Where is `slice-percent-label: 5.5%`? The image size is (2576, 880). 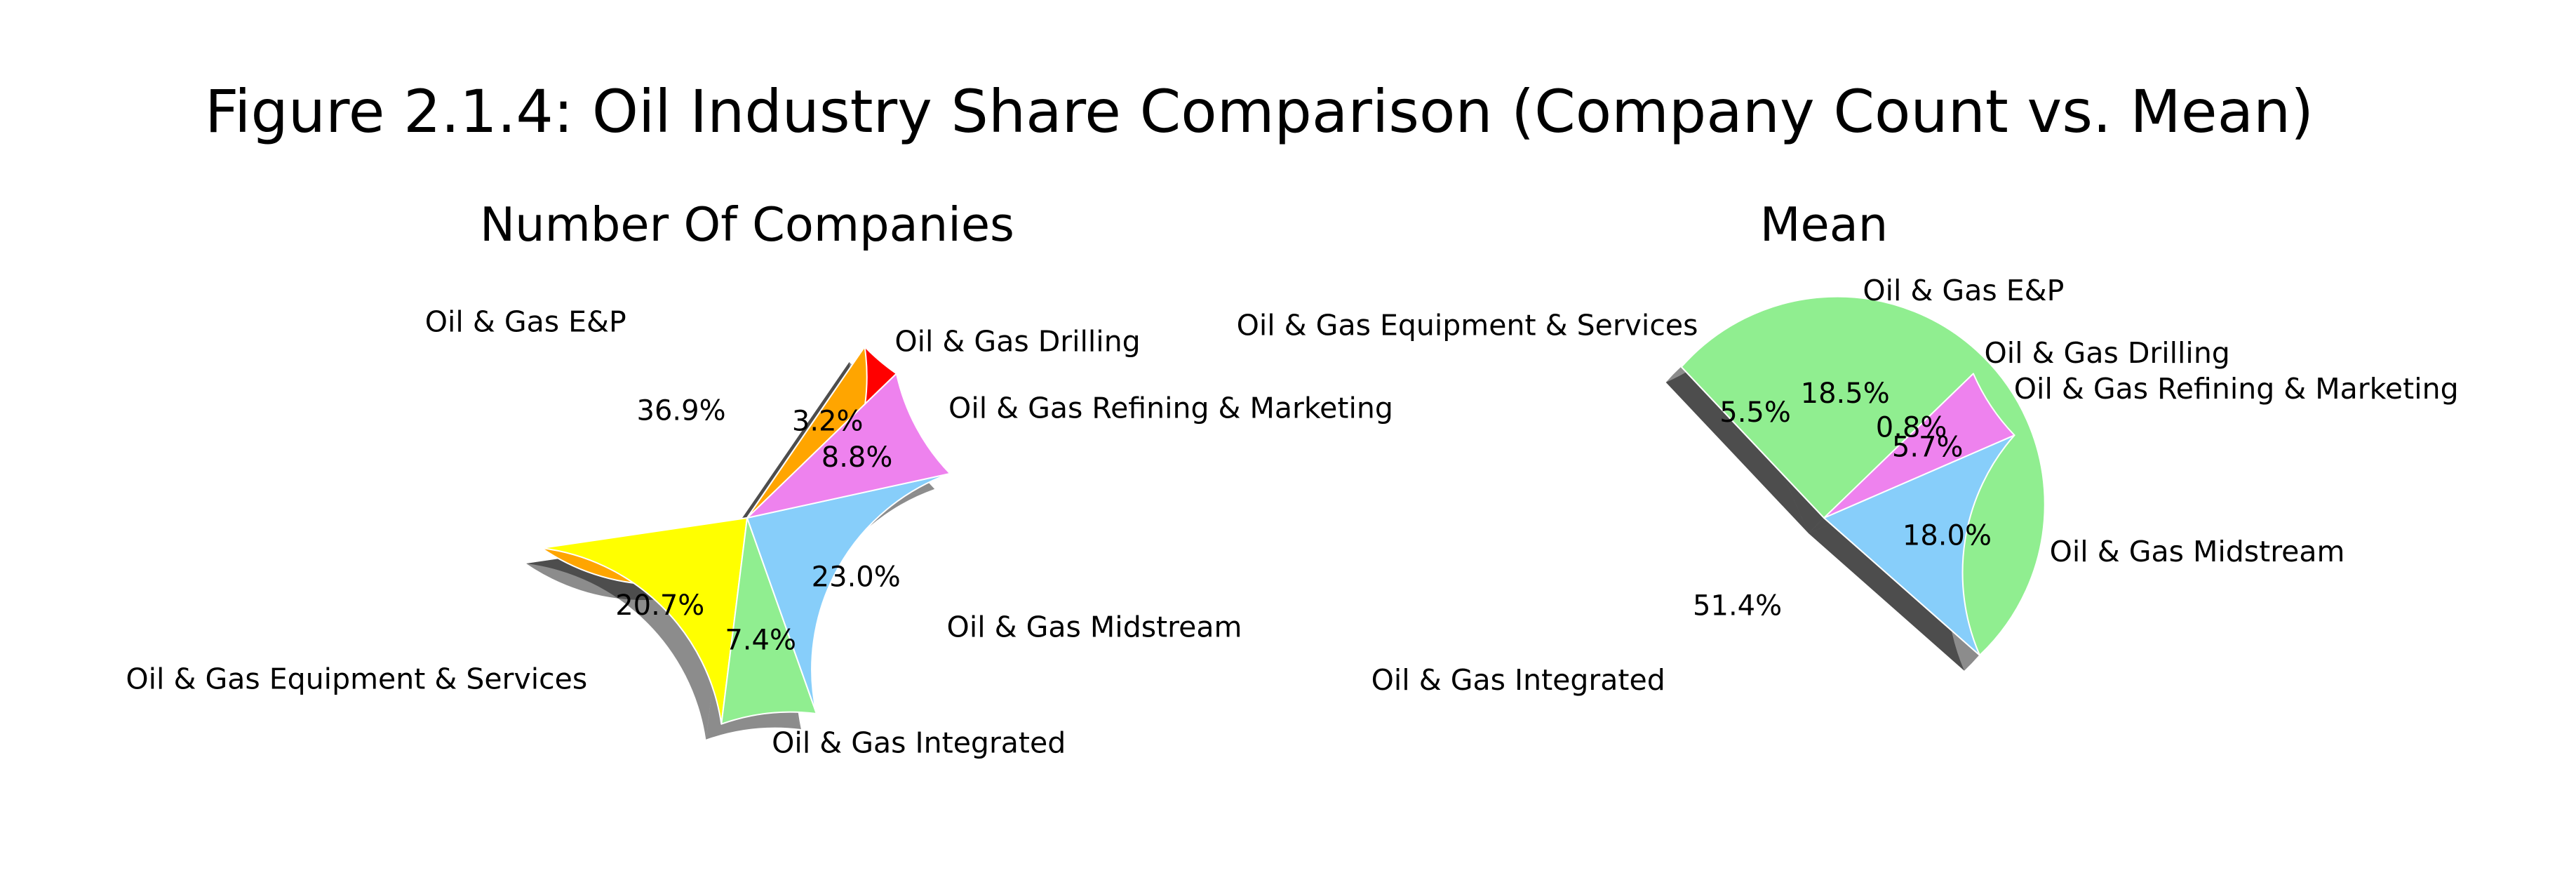
slice-percent-label: 5.5% is located at coordinates (1755, 412).